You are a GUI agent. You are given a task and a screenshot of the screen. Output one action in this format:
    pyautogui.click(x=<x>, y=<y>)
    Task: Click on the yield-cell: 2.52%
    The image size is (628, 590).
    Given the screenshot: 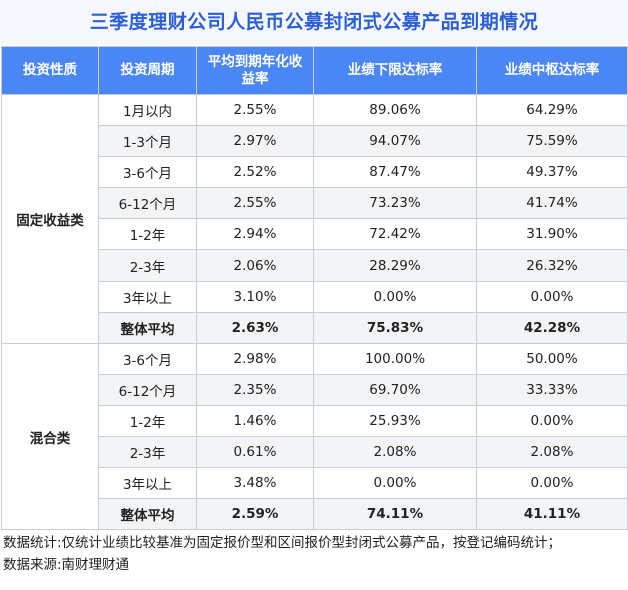 What is the action you would take?
    pyautogui.click(x=255, y=172)
    